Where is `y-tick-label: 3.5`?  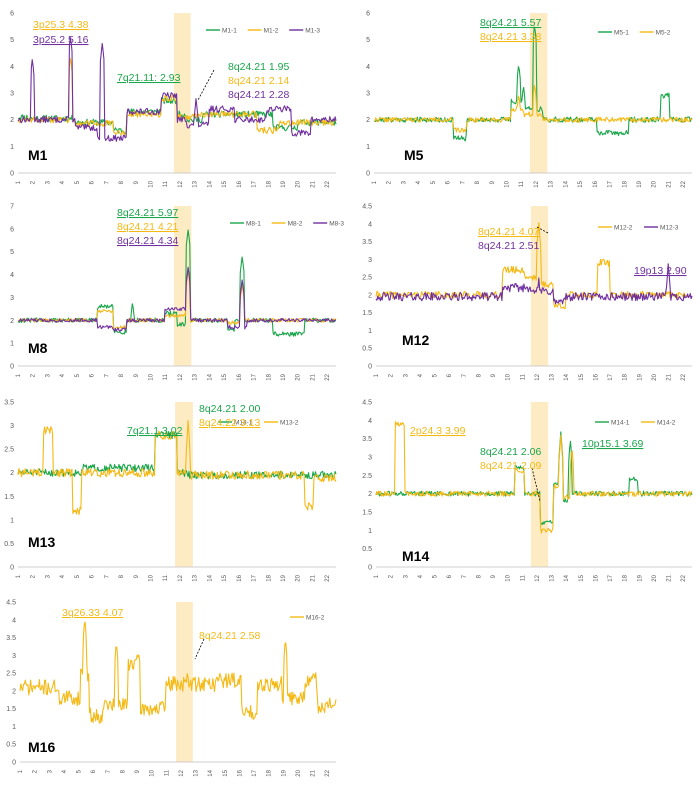 y-tick-label: 3.5 is located at coordinates (367, 242).